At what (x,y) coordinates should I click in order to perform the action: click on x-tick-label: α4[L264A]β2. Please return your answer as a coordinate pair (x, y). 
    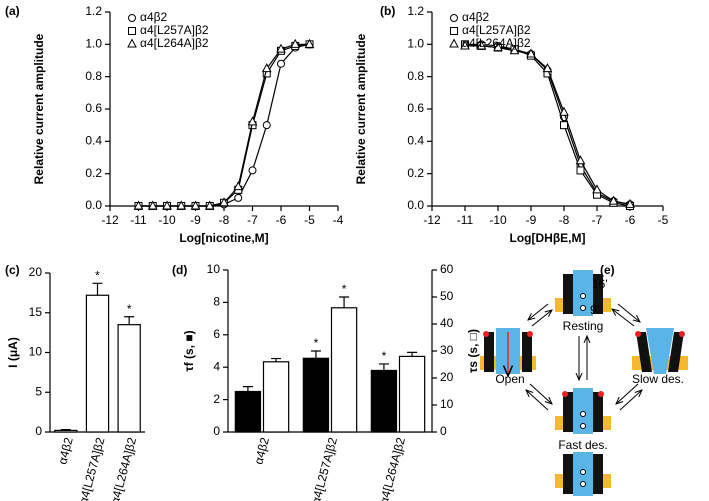
    Looking at the image, I should click on (123, 468).